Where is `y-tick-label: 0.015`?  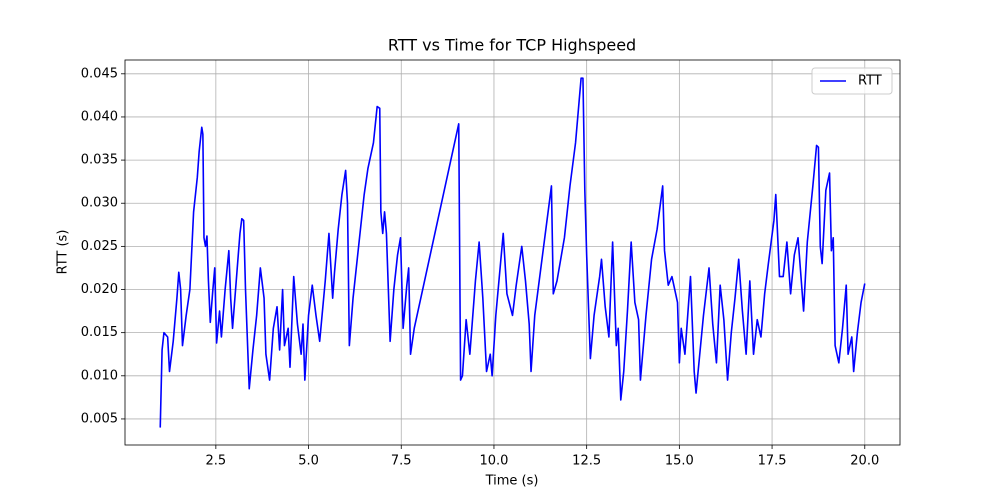 y-tick-label: 0.015 is located at coordinates (99, 332).